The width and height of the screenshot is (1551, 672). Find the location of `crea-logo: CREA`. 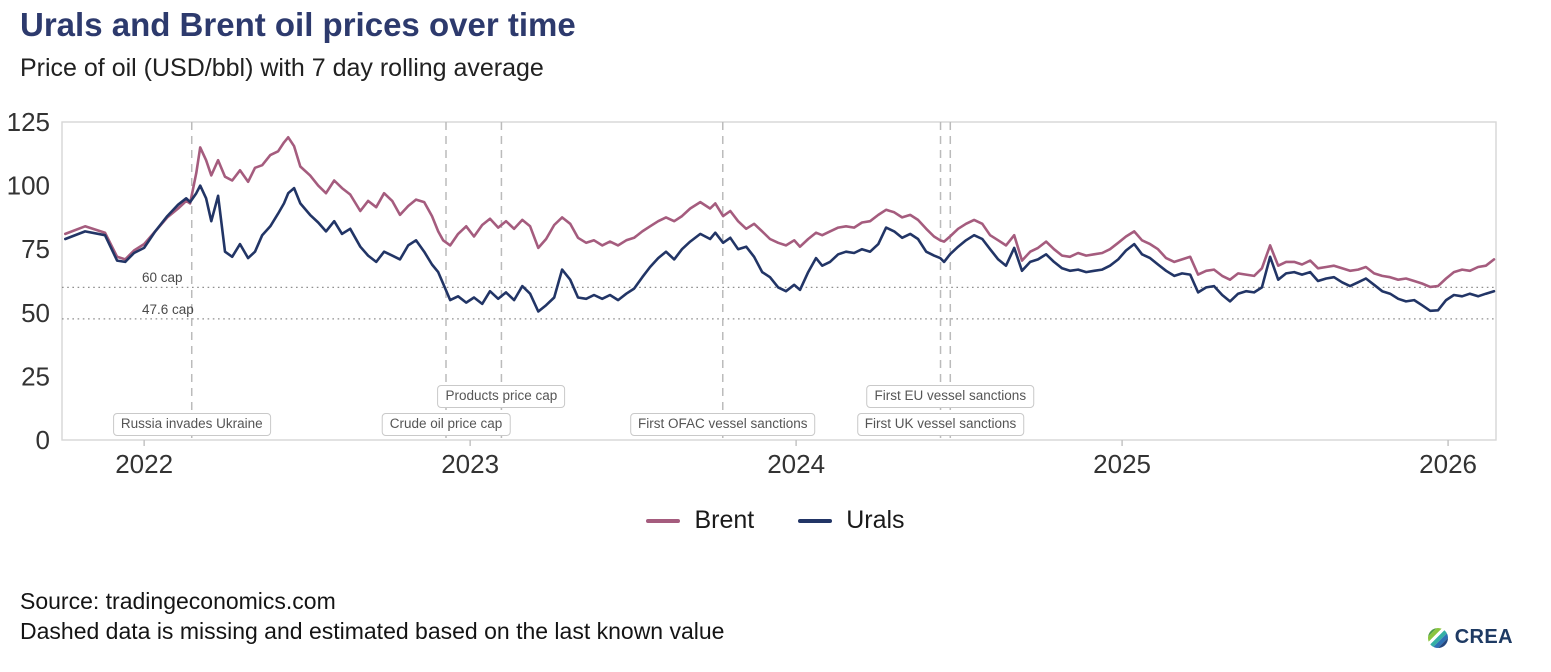

crea-logo: CREA is located at coordinates (1469, 637).